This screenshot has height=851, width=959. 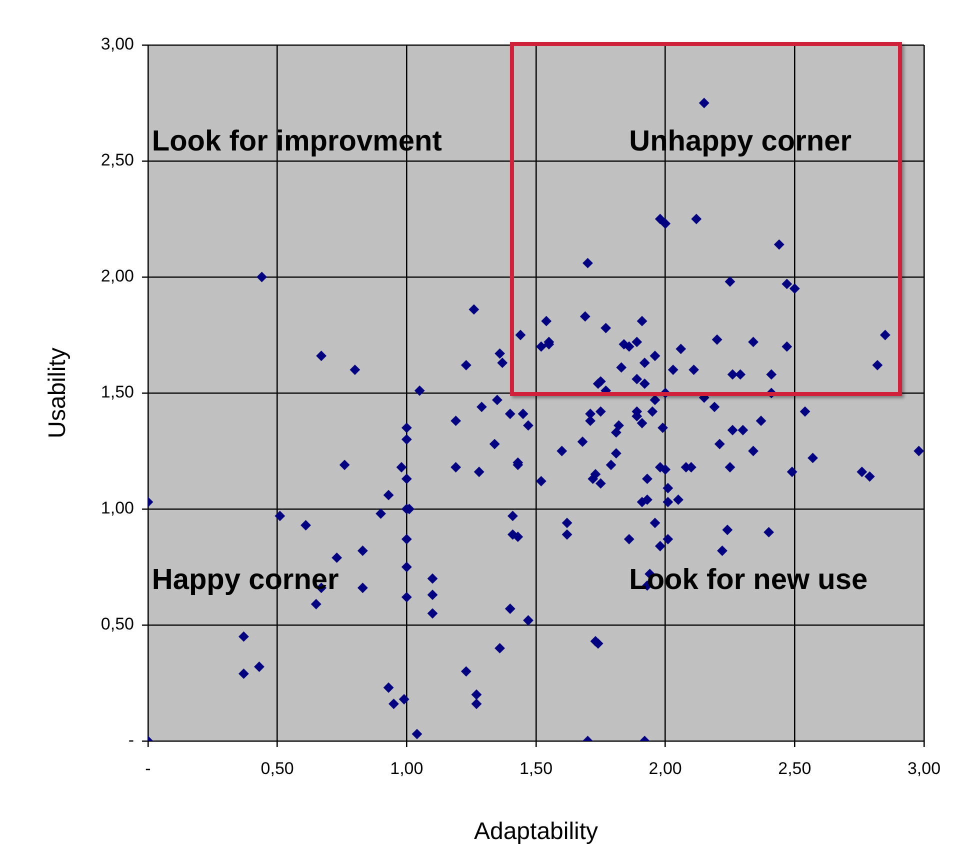 What do you see at coordinates (58, 393) in the screenshot?
I see `y-axis-title: Usability` at bounding box center [58, 393].